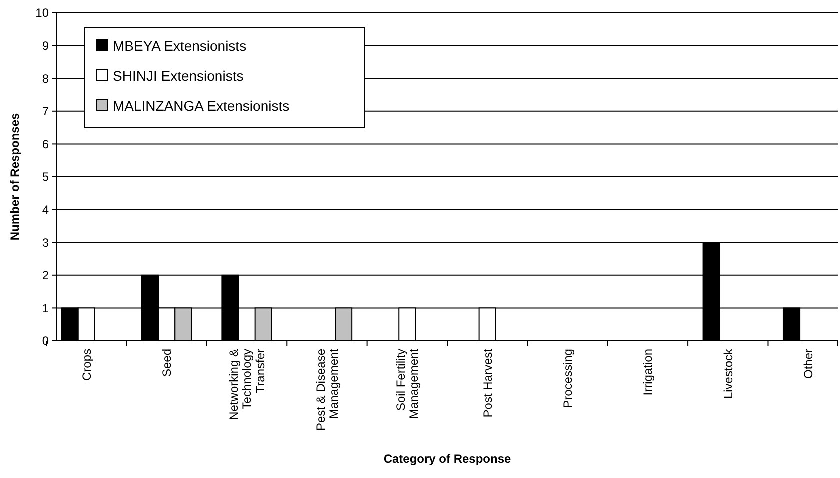  I want to click on y-tick-label: 10, so click(43, 13).